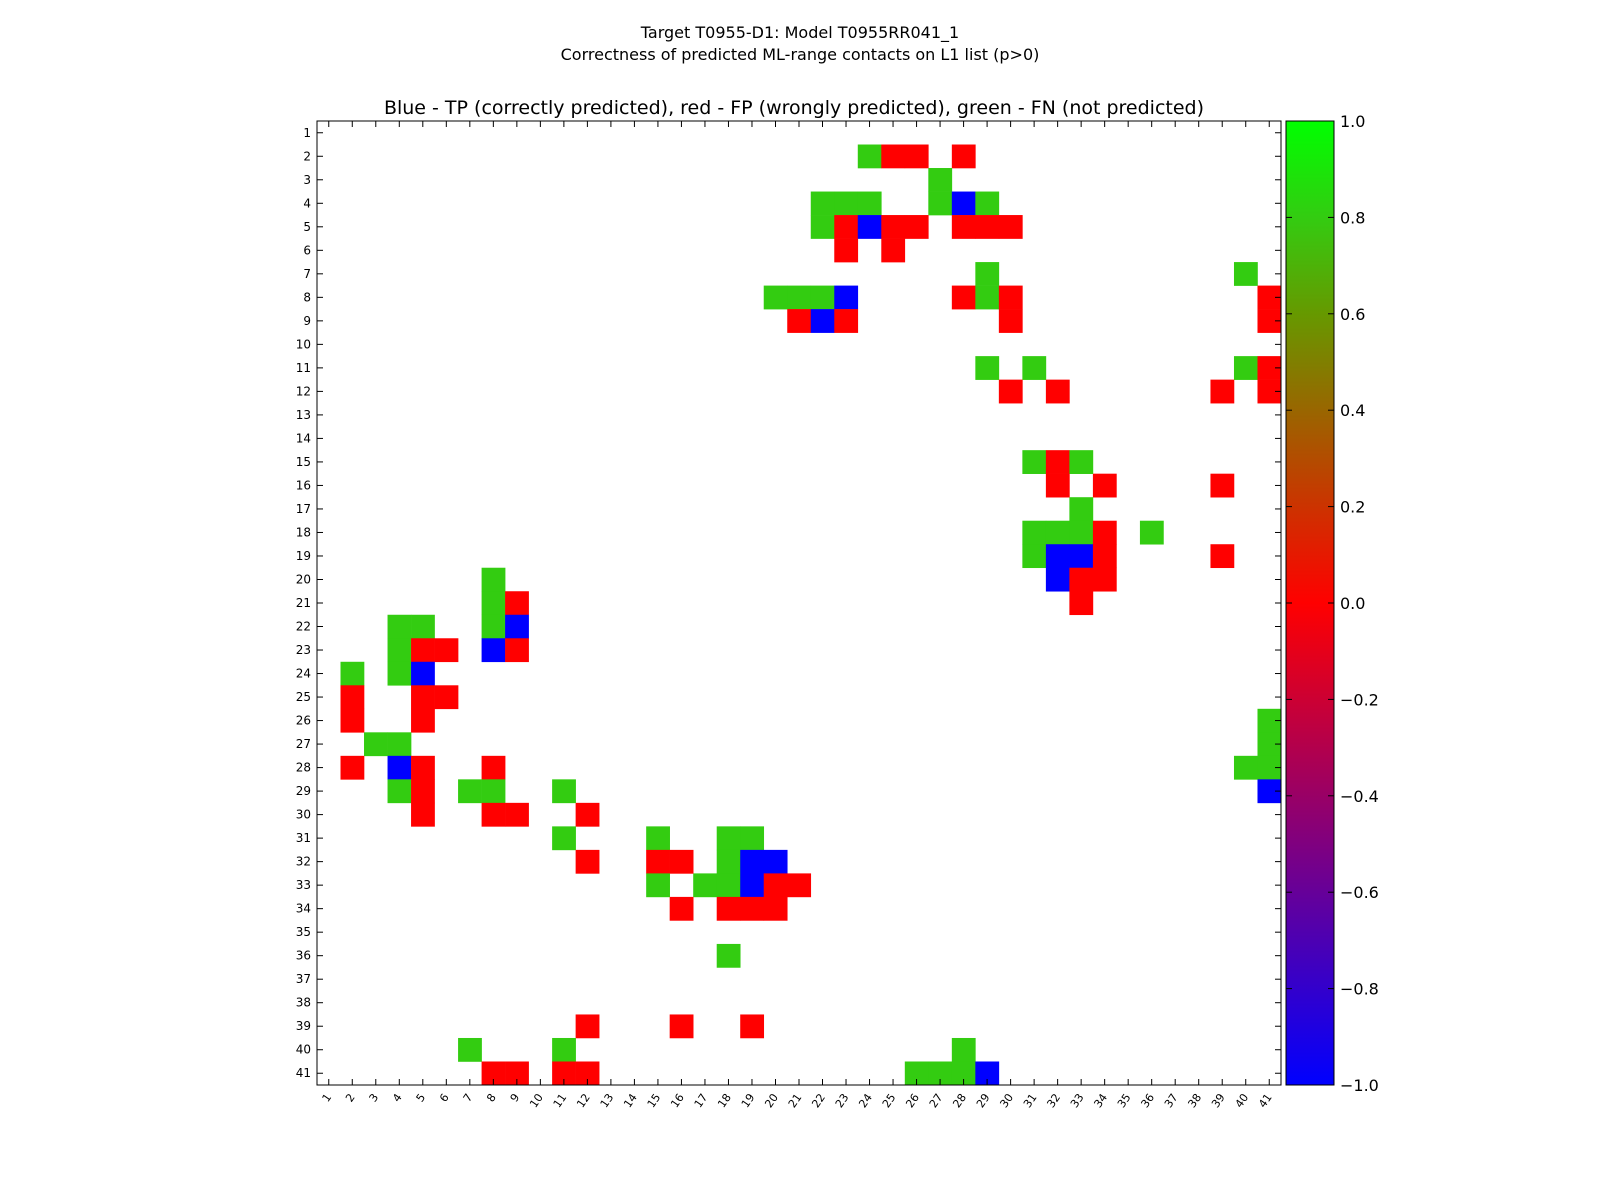 The image size is (1600, 1200). I want to click on heatmap-cell-fp-r23-c6, so click(446, 650).